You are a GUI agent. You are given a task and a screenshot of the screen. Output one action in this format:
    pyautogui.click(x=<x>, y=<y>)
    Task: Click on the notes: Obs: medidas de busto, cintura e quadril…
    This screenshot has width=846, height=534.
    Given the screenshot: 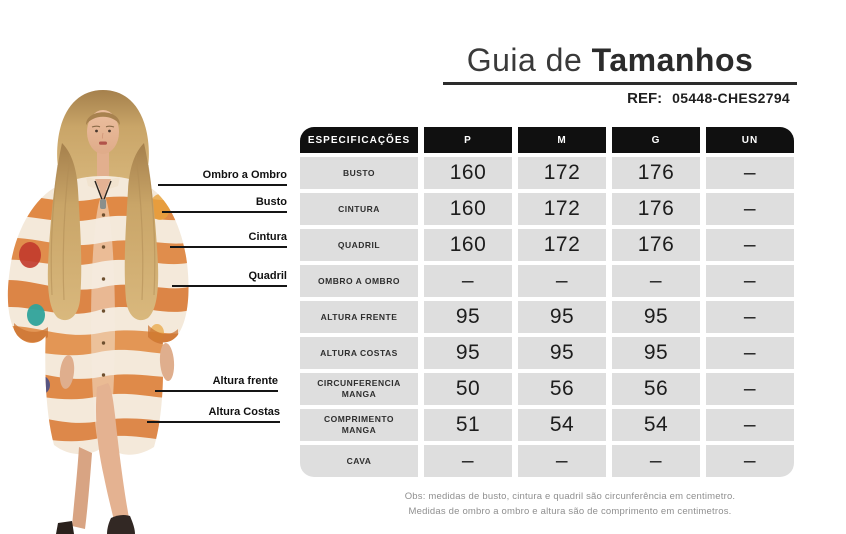 What is the action you would take?
    pyautogui.click(x=570, y=504)
    